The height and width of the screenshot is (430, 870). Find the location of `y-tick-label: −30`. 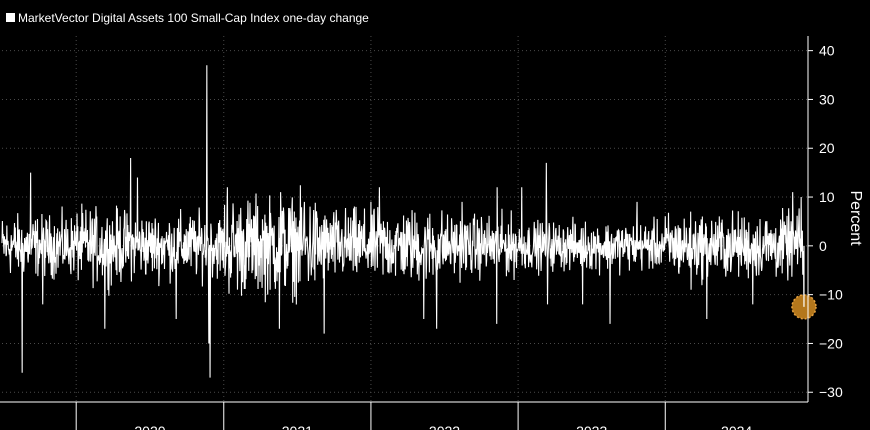

y-tick-label: −30 is located at coordinates (831, 392).